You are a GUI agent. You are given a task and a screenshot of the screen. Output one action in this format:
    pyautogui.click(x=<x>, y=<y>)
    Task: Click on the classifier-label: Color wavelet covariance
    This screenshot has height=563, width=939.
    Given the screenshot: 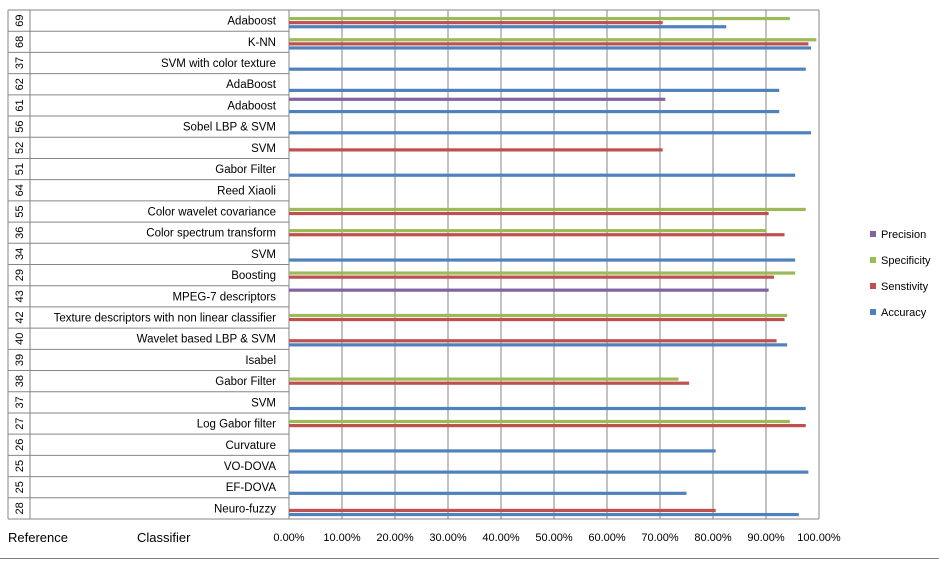 What is the action you would take?
    pyautogui.click(x=212, y=212)
    